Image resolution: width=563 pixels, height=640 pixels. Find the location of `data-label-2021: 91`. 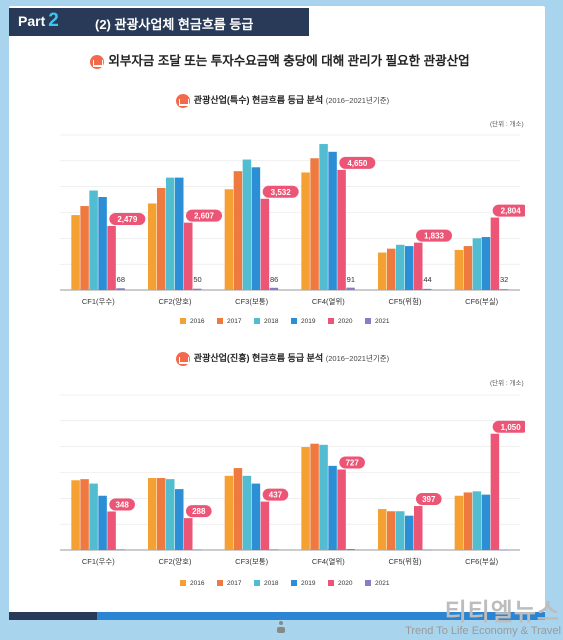

data-label-2021: 91 is located at coordinates (351, 279).